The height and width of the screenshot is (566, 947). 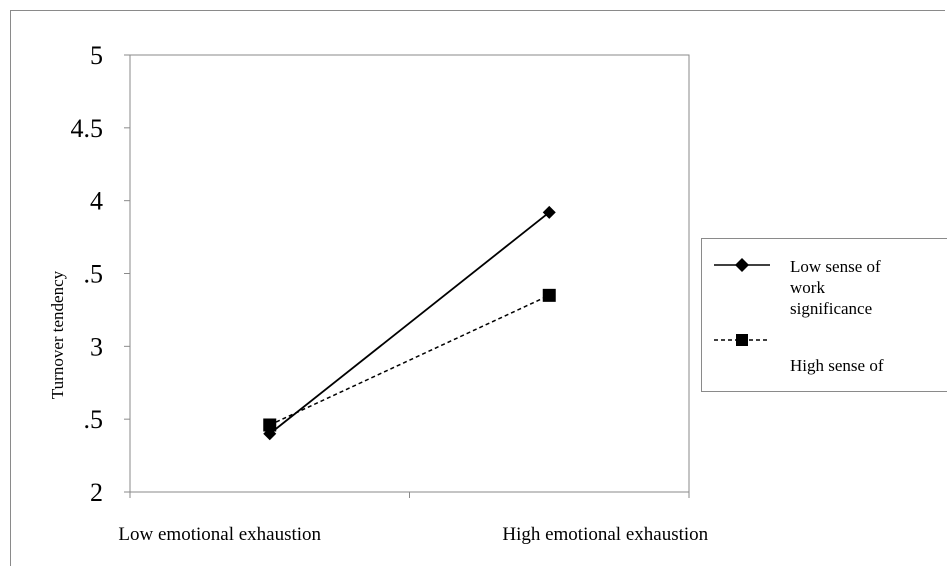 I want to click on legend-line: significance, so click(x=831, y=308).